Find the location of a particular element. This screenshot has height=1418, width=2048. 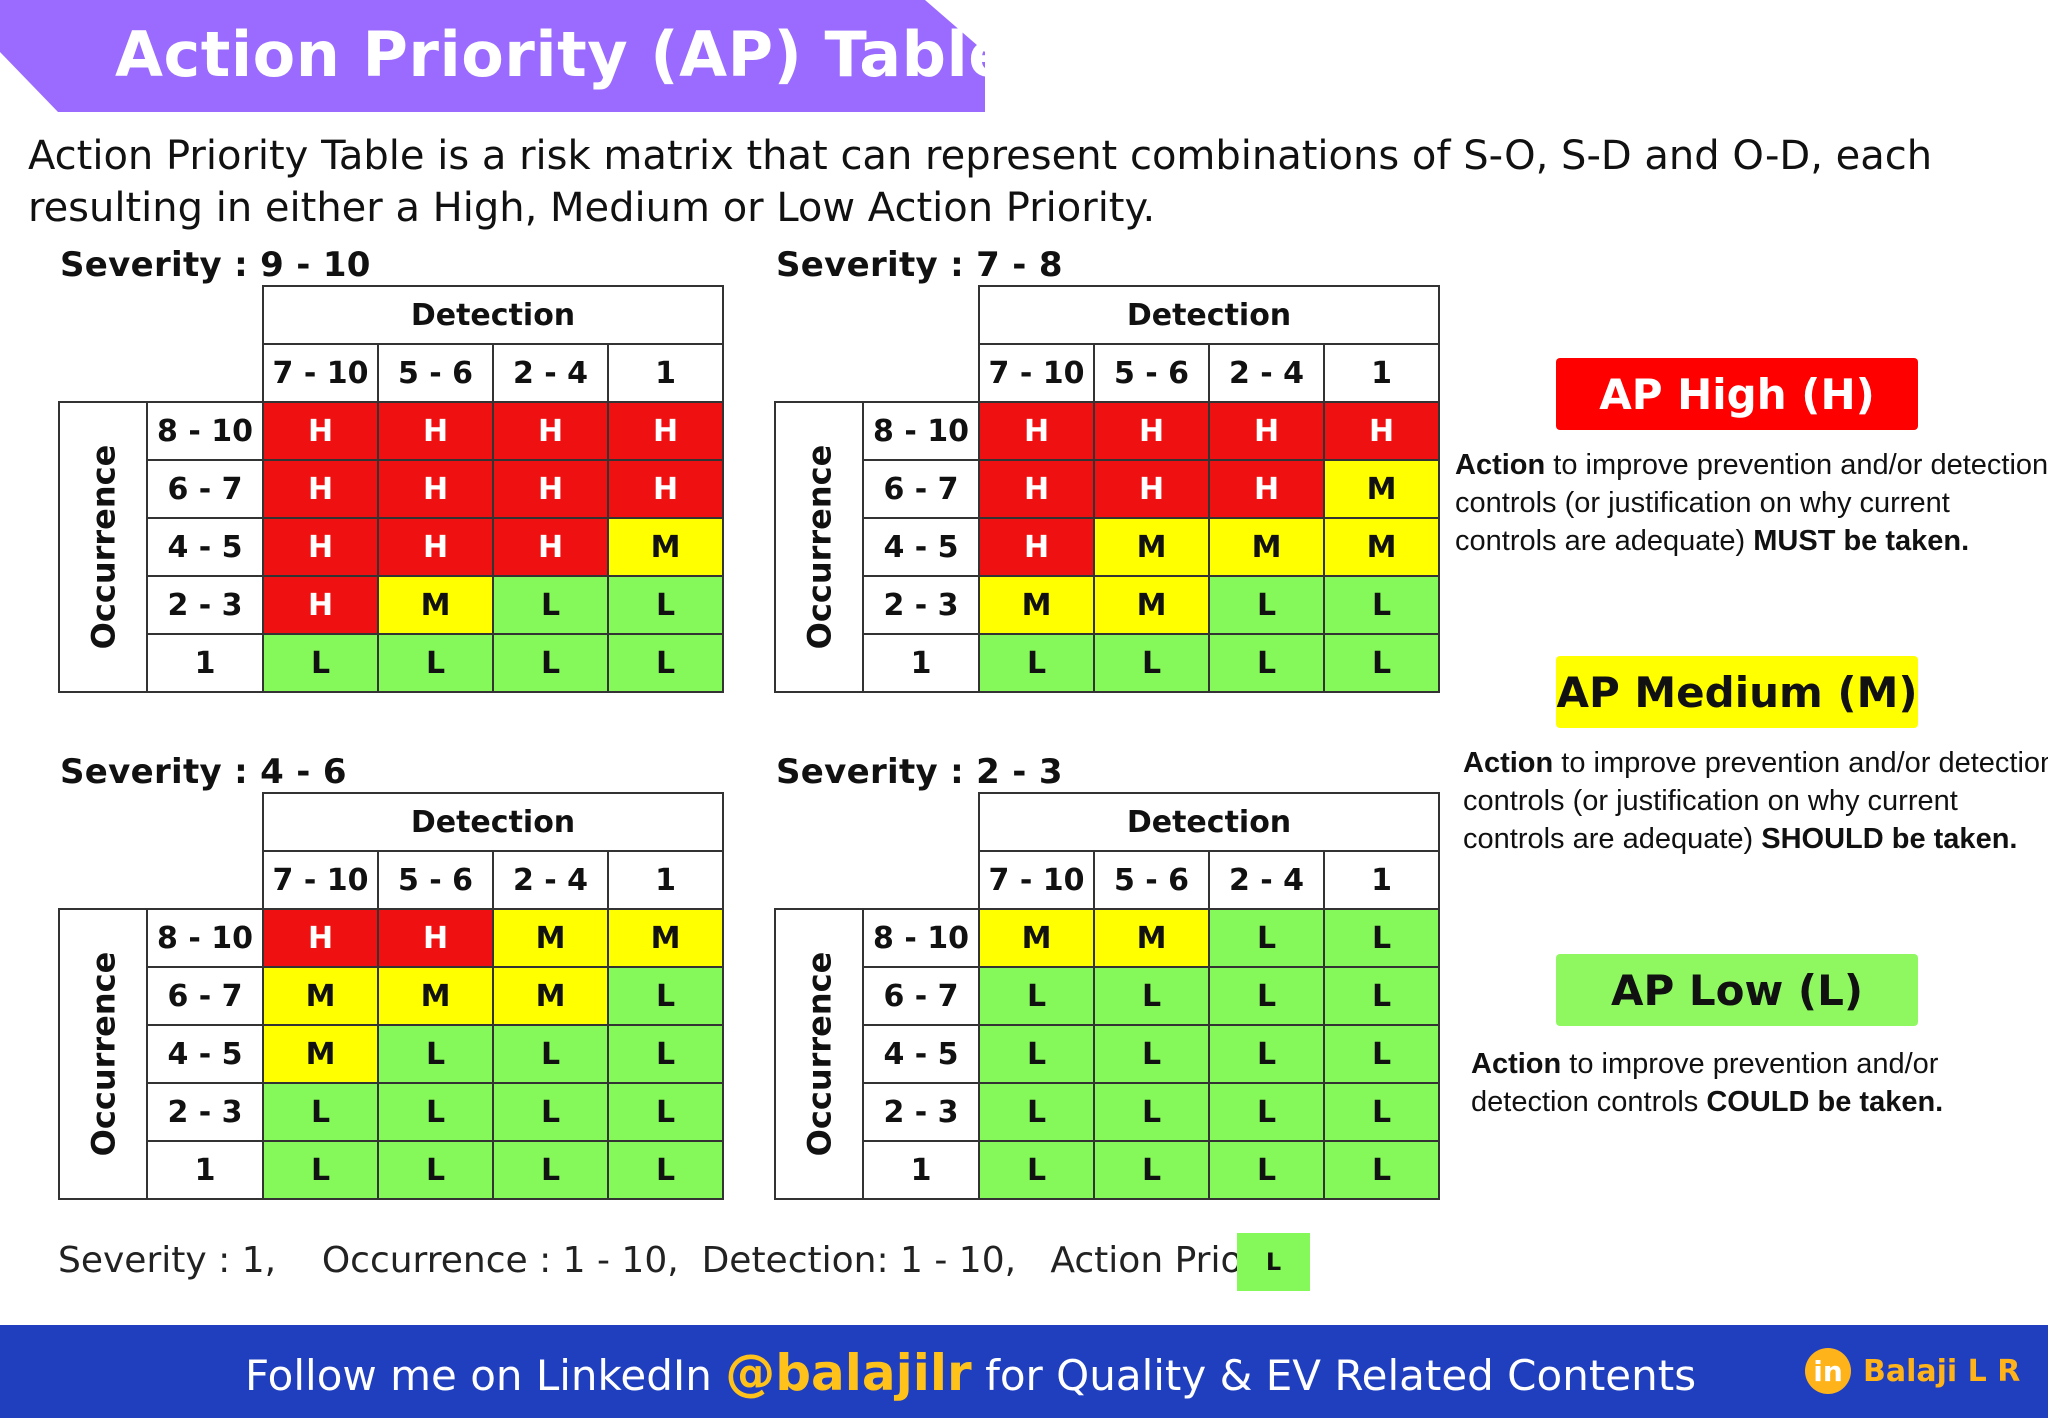

ap-high-badge: AP High (H) is located at coordinates (1737, 394).